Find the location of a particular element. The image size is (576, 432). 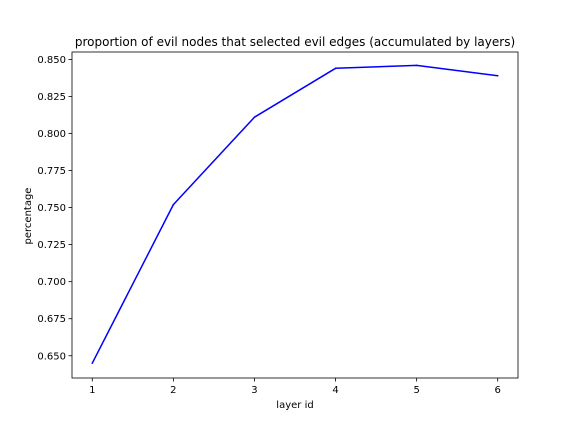

x-tick-label: 1 is located at coordinates (92, 390).